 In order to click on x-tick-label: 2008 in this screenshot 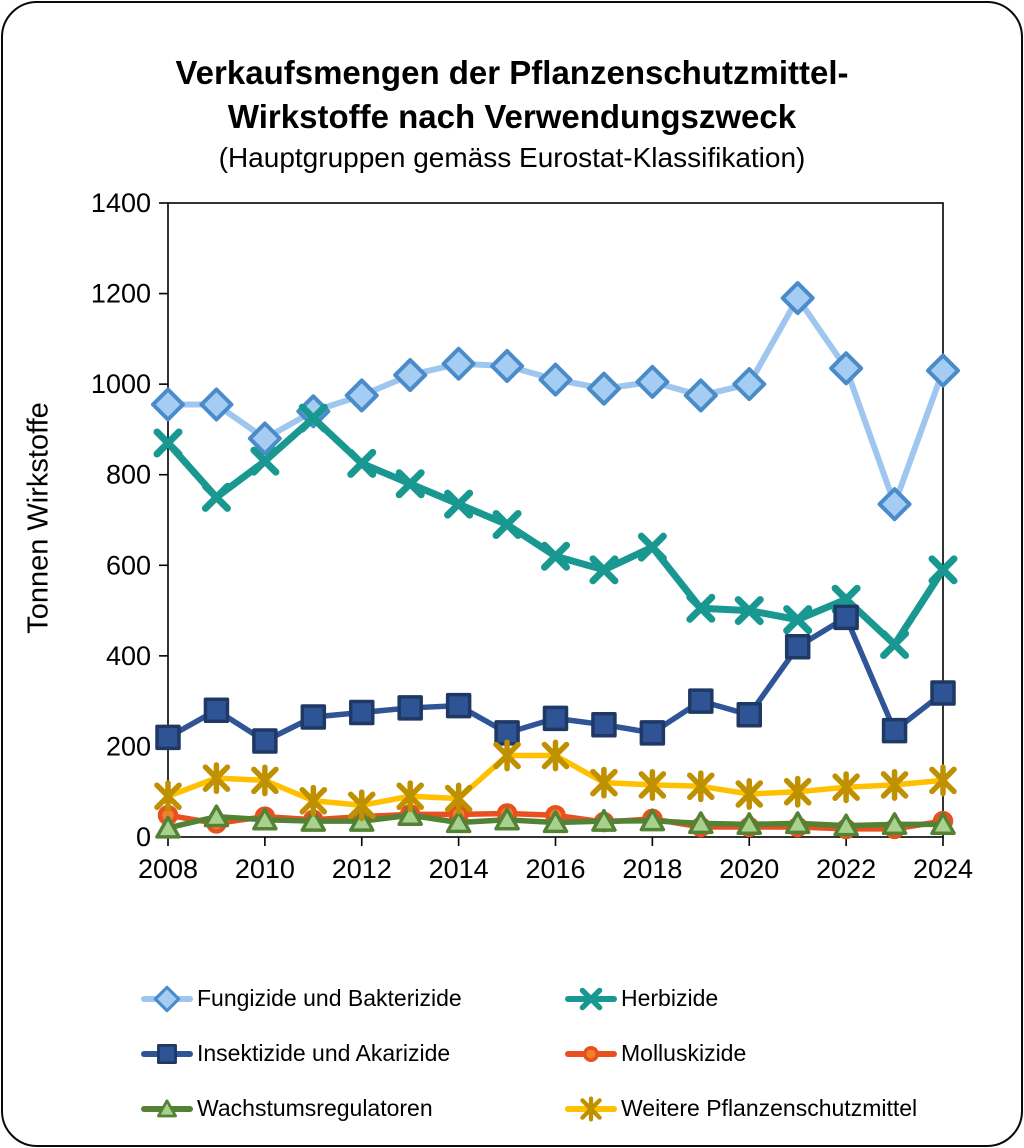, I will do `click(168, 869)`.